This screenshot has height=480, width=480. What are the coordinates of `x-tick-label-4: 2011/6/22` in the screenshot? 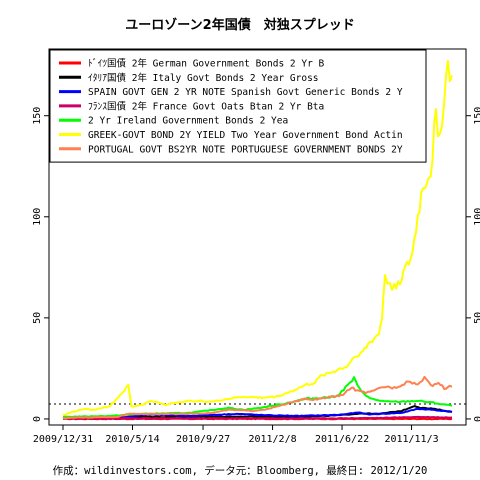 It's located at (342, 439).